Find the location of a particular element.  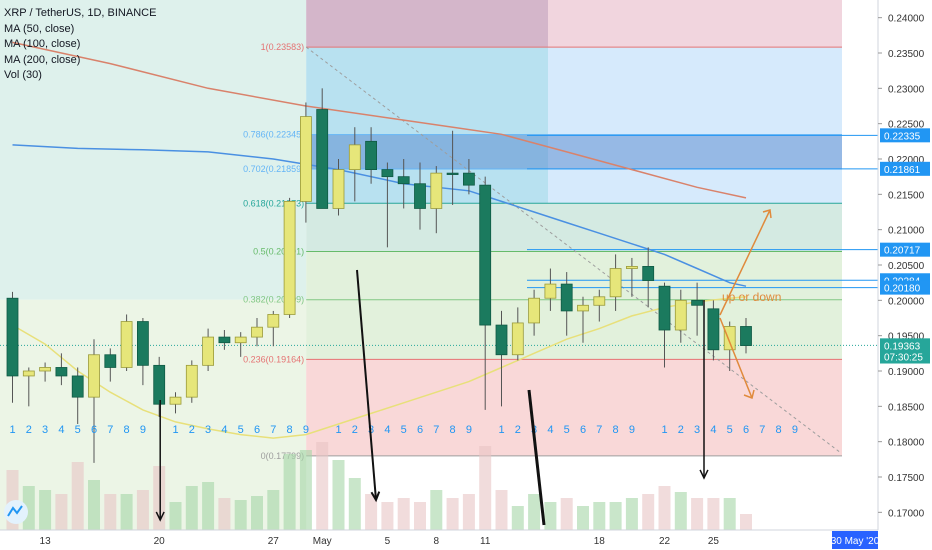

time-tick-label: 11 is located at coordinates (485, 541).